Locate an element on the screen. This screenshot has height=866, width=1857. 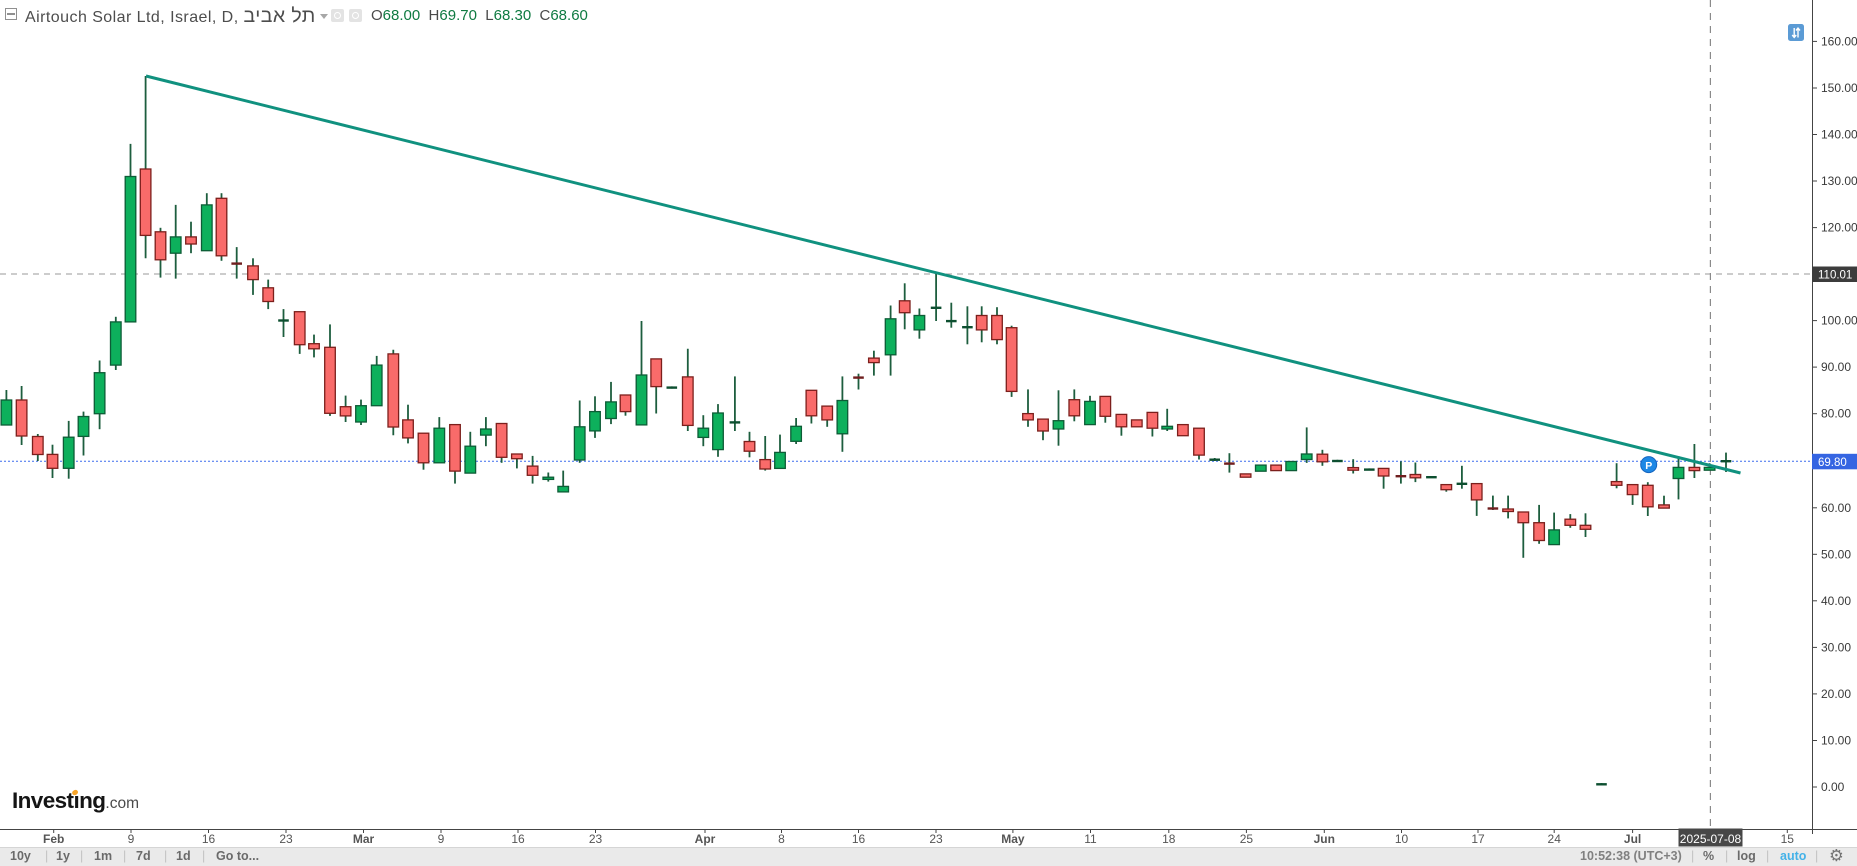
svg-text: 24 is located at coordinates (1555, 839).